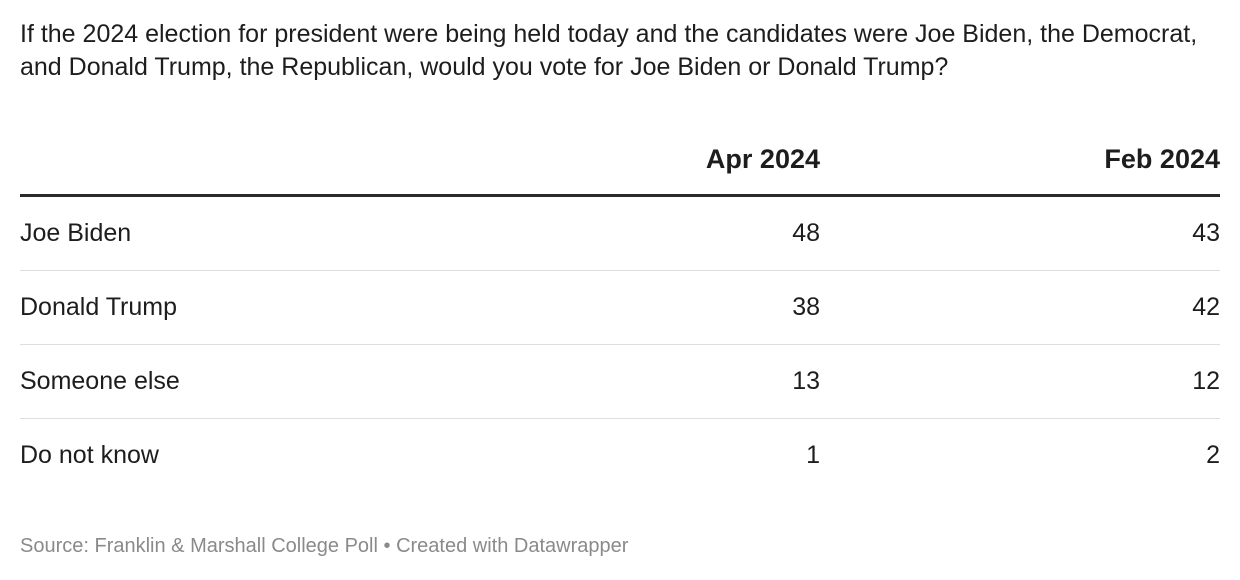 This screenshot has width=1240, height=580. What do you see at coordinates (1020, 233) in the screenshot?
I see `cell-feb-2024: 43` at bounding box center [1020, 233].